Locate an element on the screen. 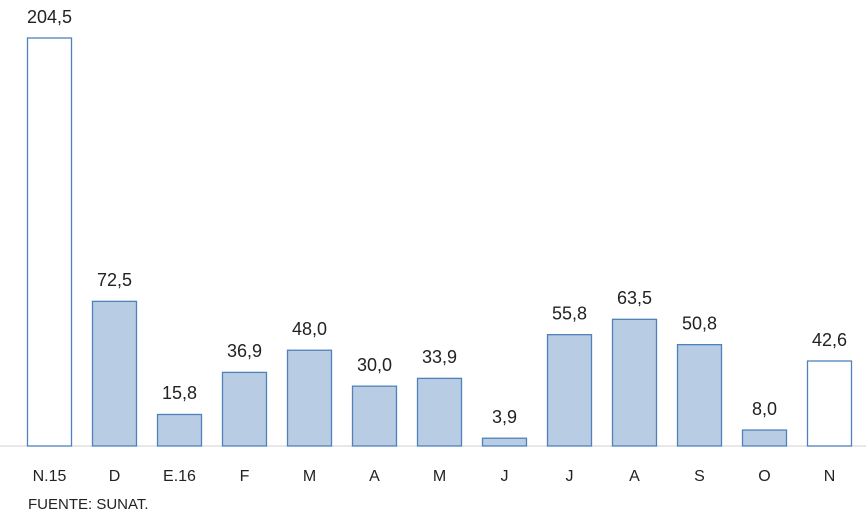 The height and width of the screenshot is (519, 866). x-tick-label: D is located at coordinates (115, 476).